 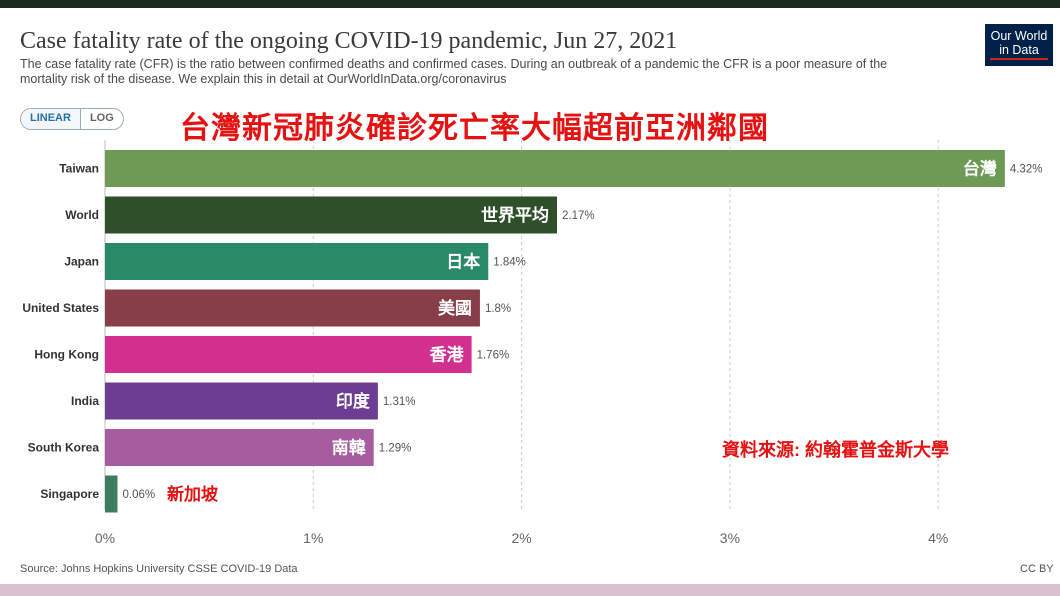 What do you see at coordinates (85, 401) in the screenshot?
I see `category-label: India` at bounding box center [85, 401].